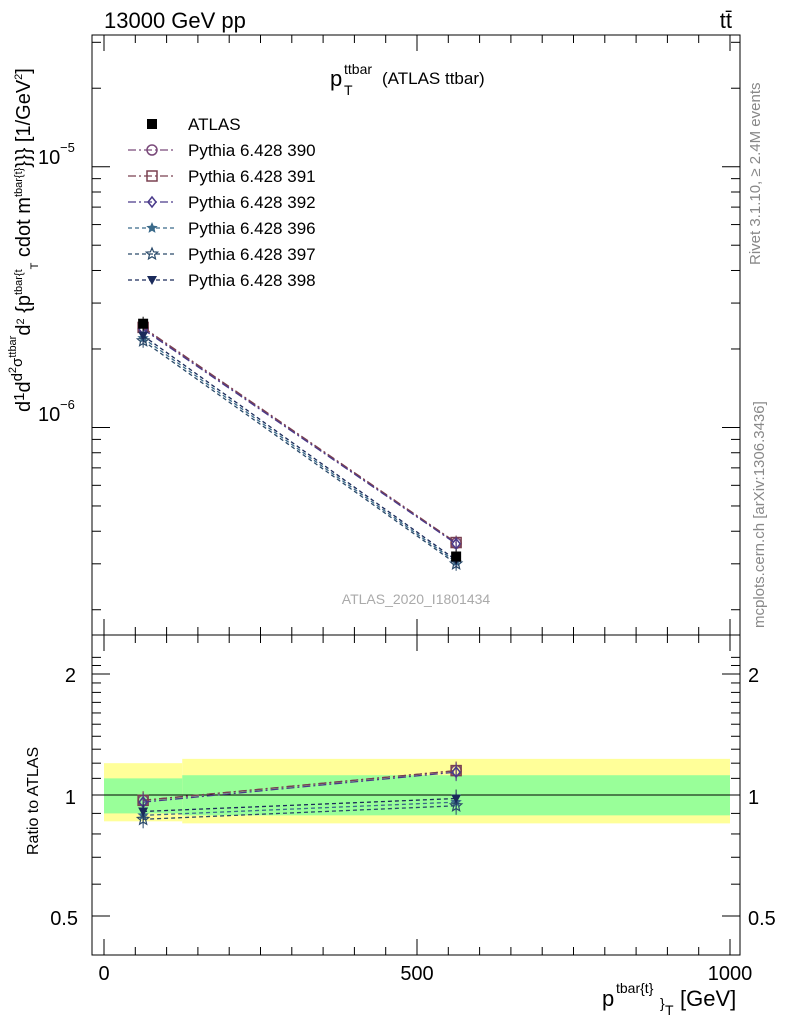 The image size is (786, 1024). I want to click on ratio-ytick-2-left: 2, so click(70, 676).